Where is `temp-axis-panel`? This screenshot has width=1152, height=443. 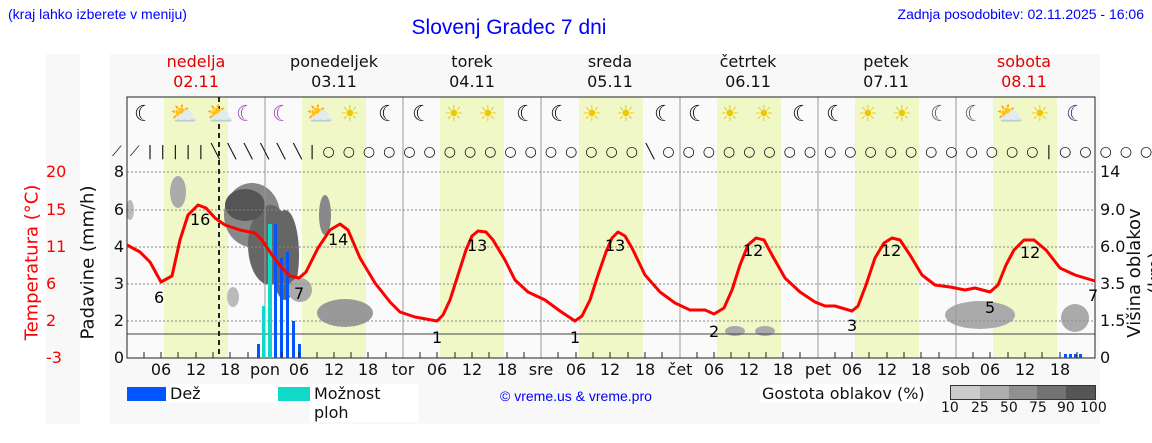 temp-axis-panel is located at coordinates (63, 239).